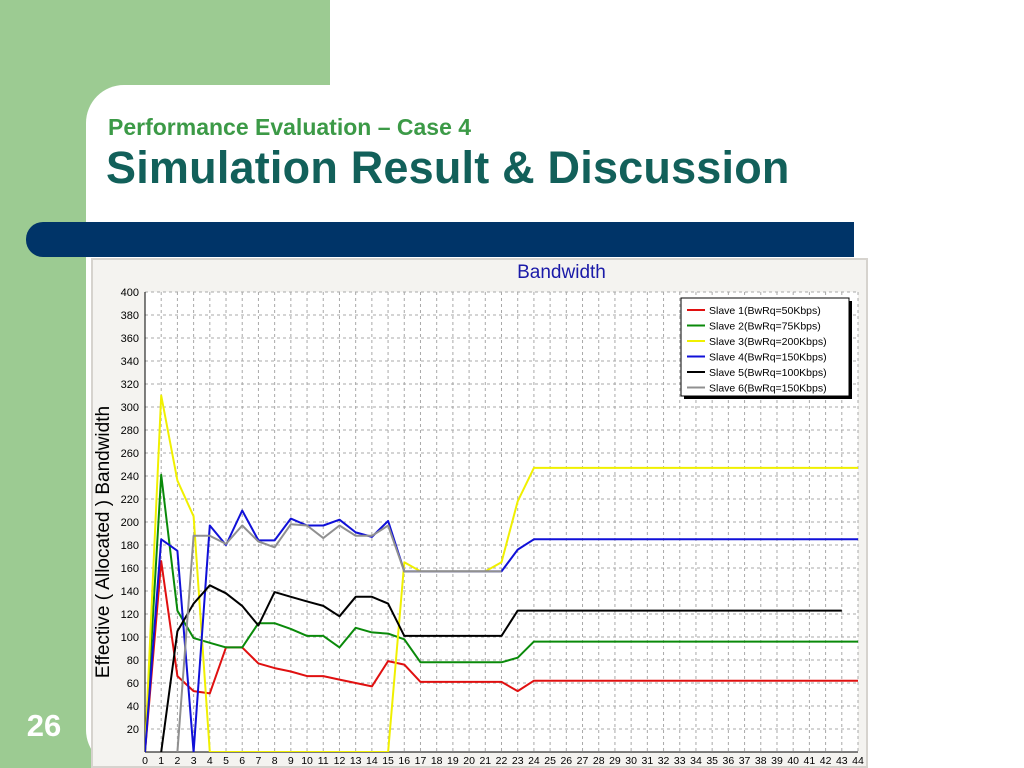 This screenshot has width=1024, height=768. I want to click on x-tick-label: 18, so click(437, 761).